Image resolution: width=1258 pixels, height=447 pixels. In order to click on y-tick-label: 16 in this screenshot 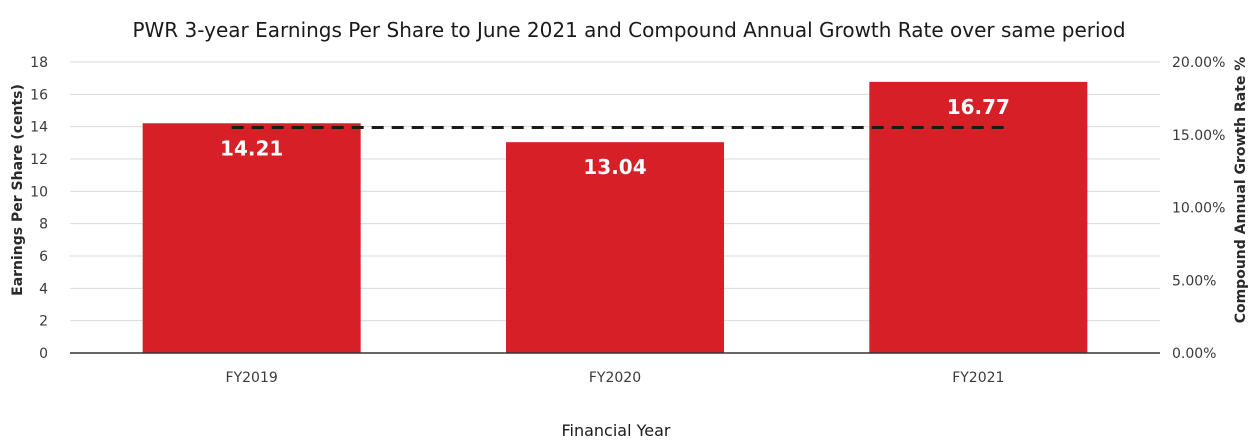, I will do `click(39, 95)`.